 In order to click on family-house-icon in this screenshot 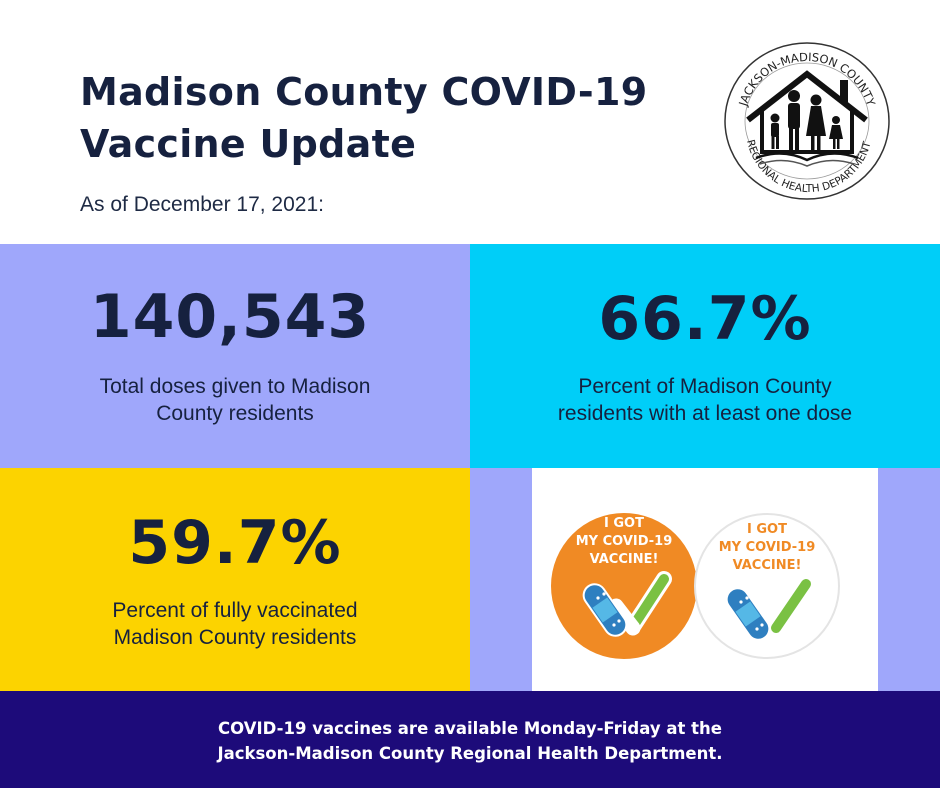, I will do `click(807, 118)`.